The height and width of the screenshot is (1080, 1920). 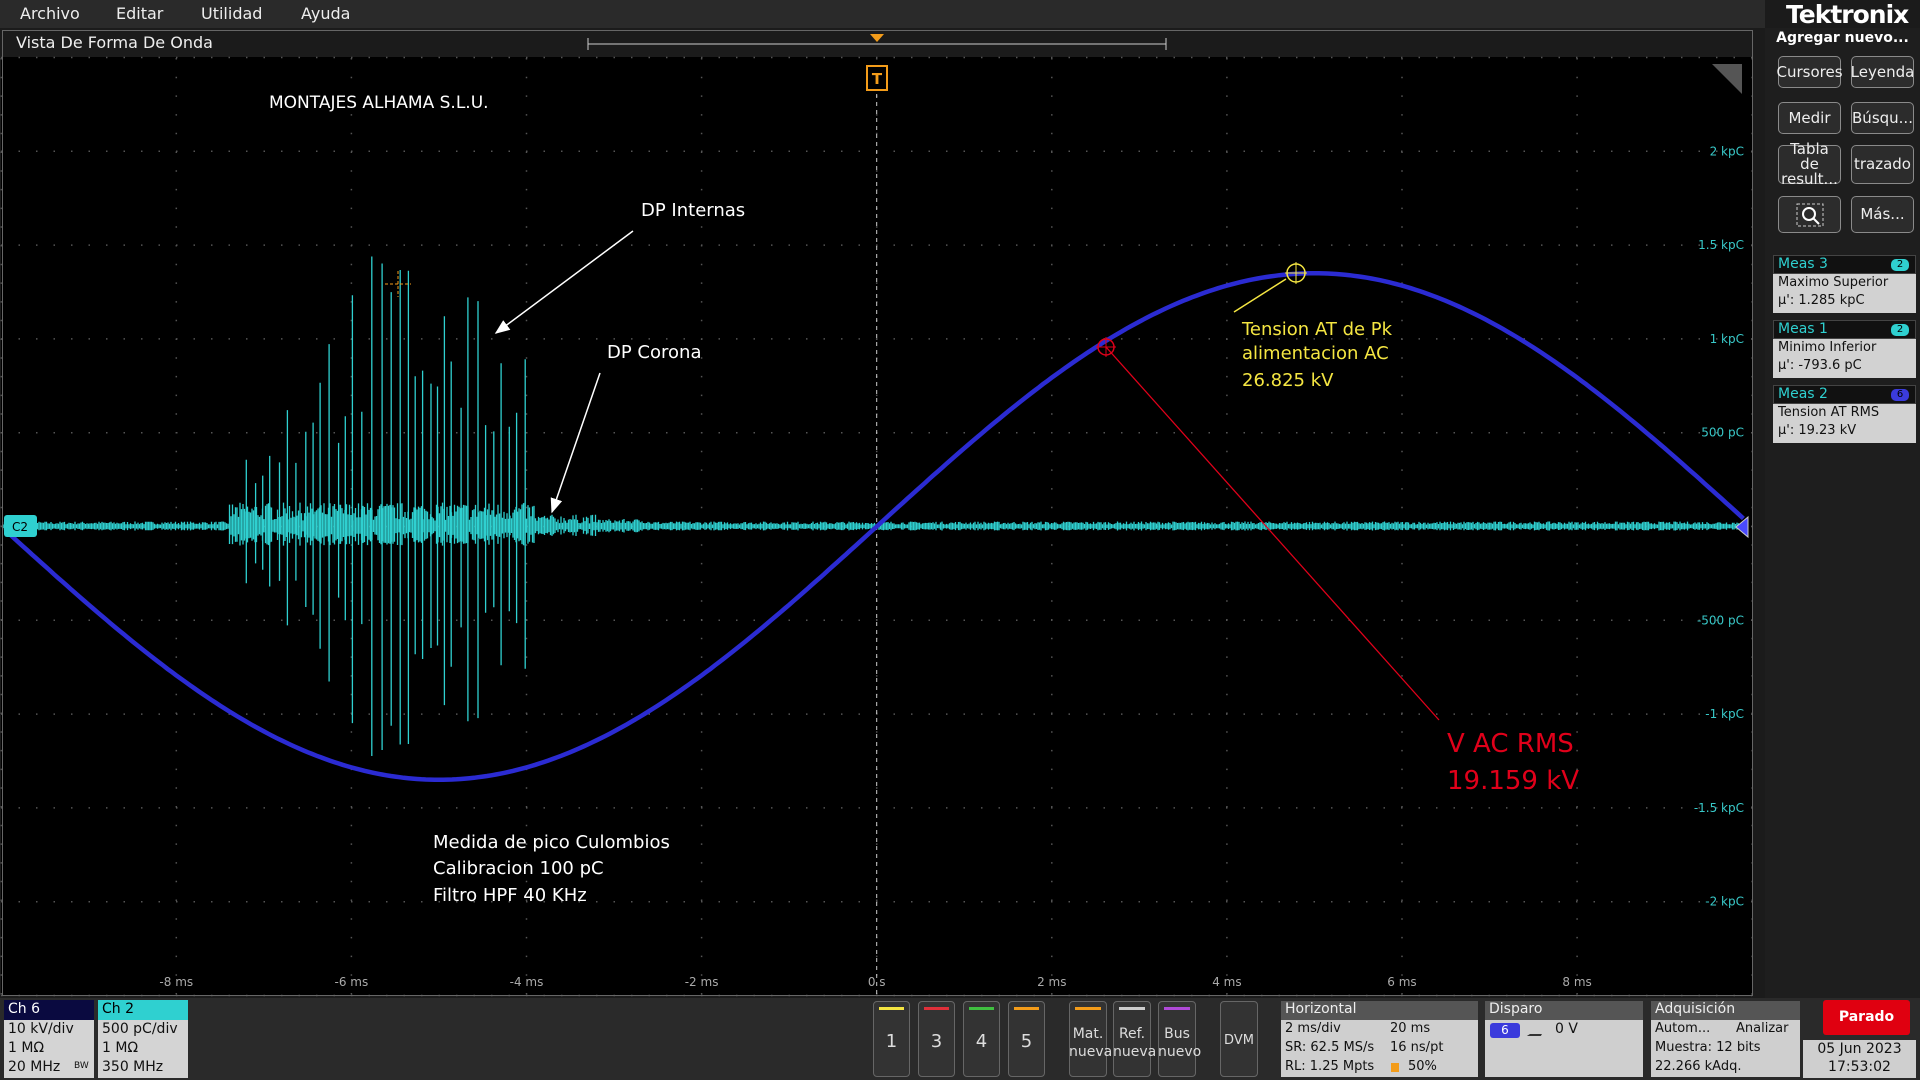 I want to click on settings-title: Disparo, so click(x=1516, y=1009).